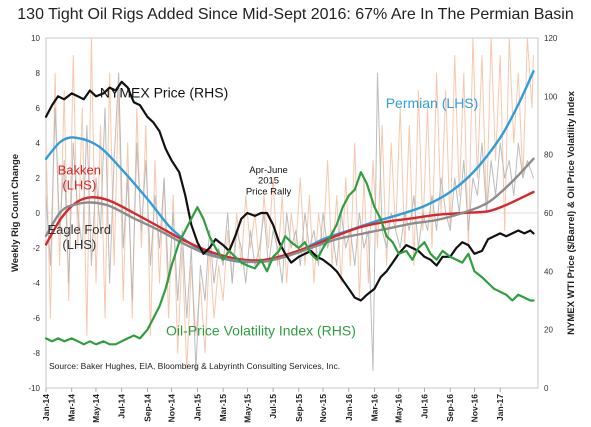 This screenshot has width=591, height=427. I want to click on label-rally: Apr-June 2015 Price Rally, so click(269, 181).